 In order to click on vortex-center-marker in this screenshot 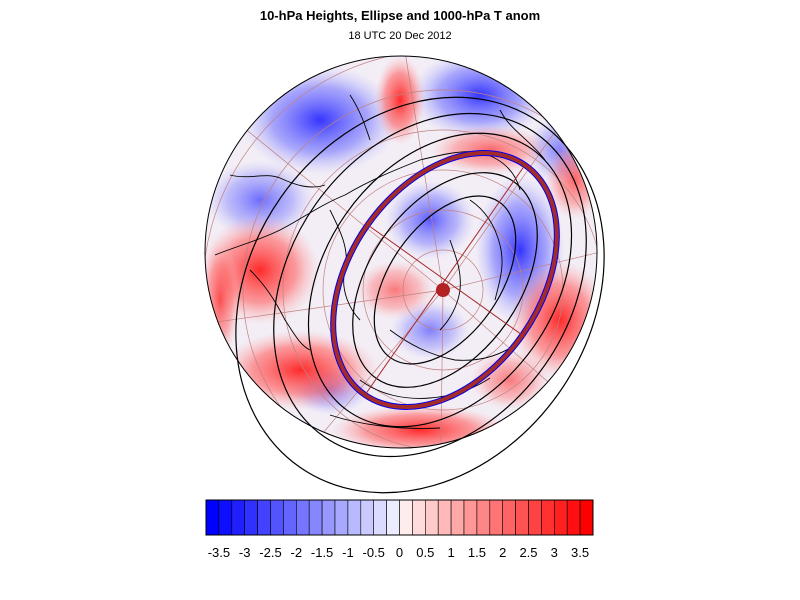, I will do `click(443, 290)`.